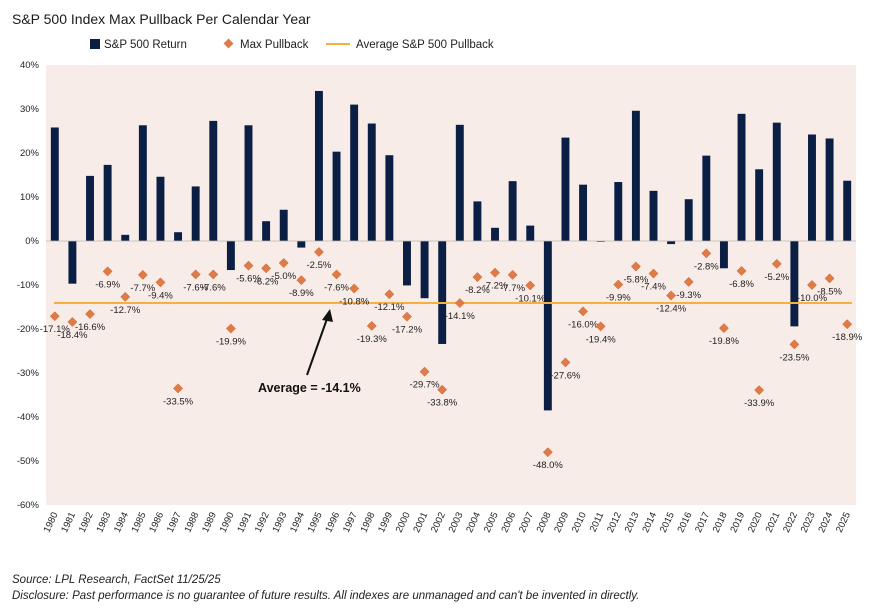 The width and height of the screenshot is (891, 613). I want to click on point-label-2018: -19.8%, so click(724, 341).